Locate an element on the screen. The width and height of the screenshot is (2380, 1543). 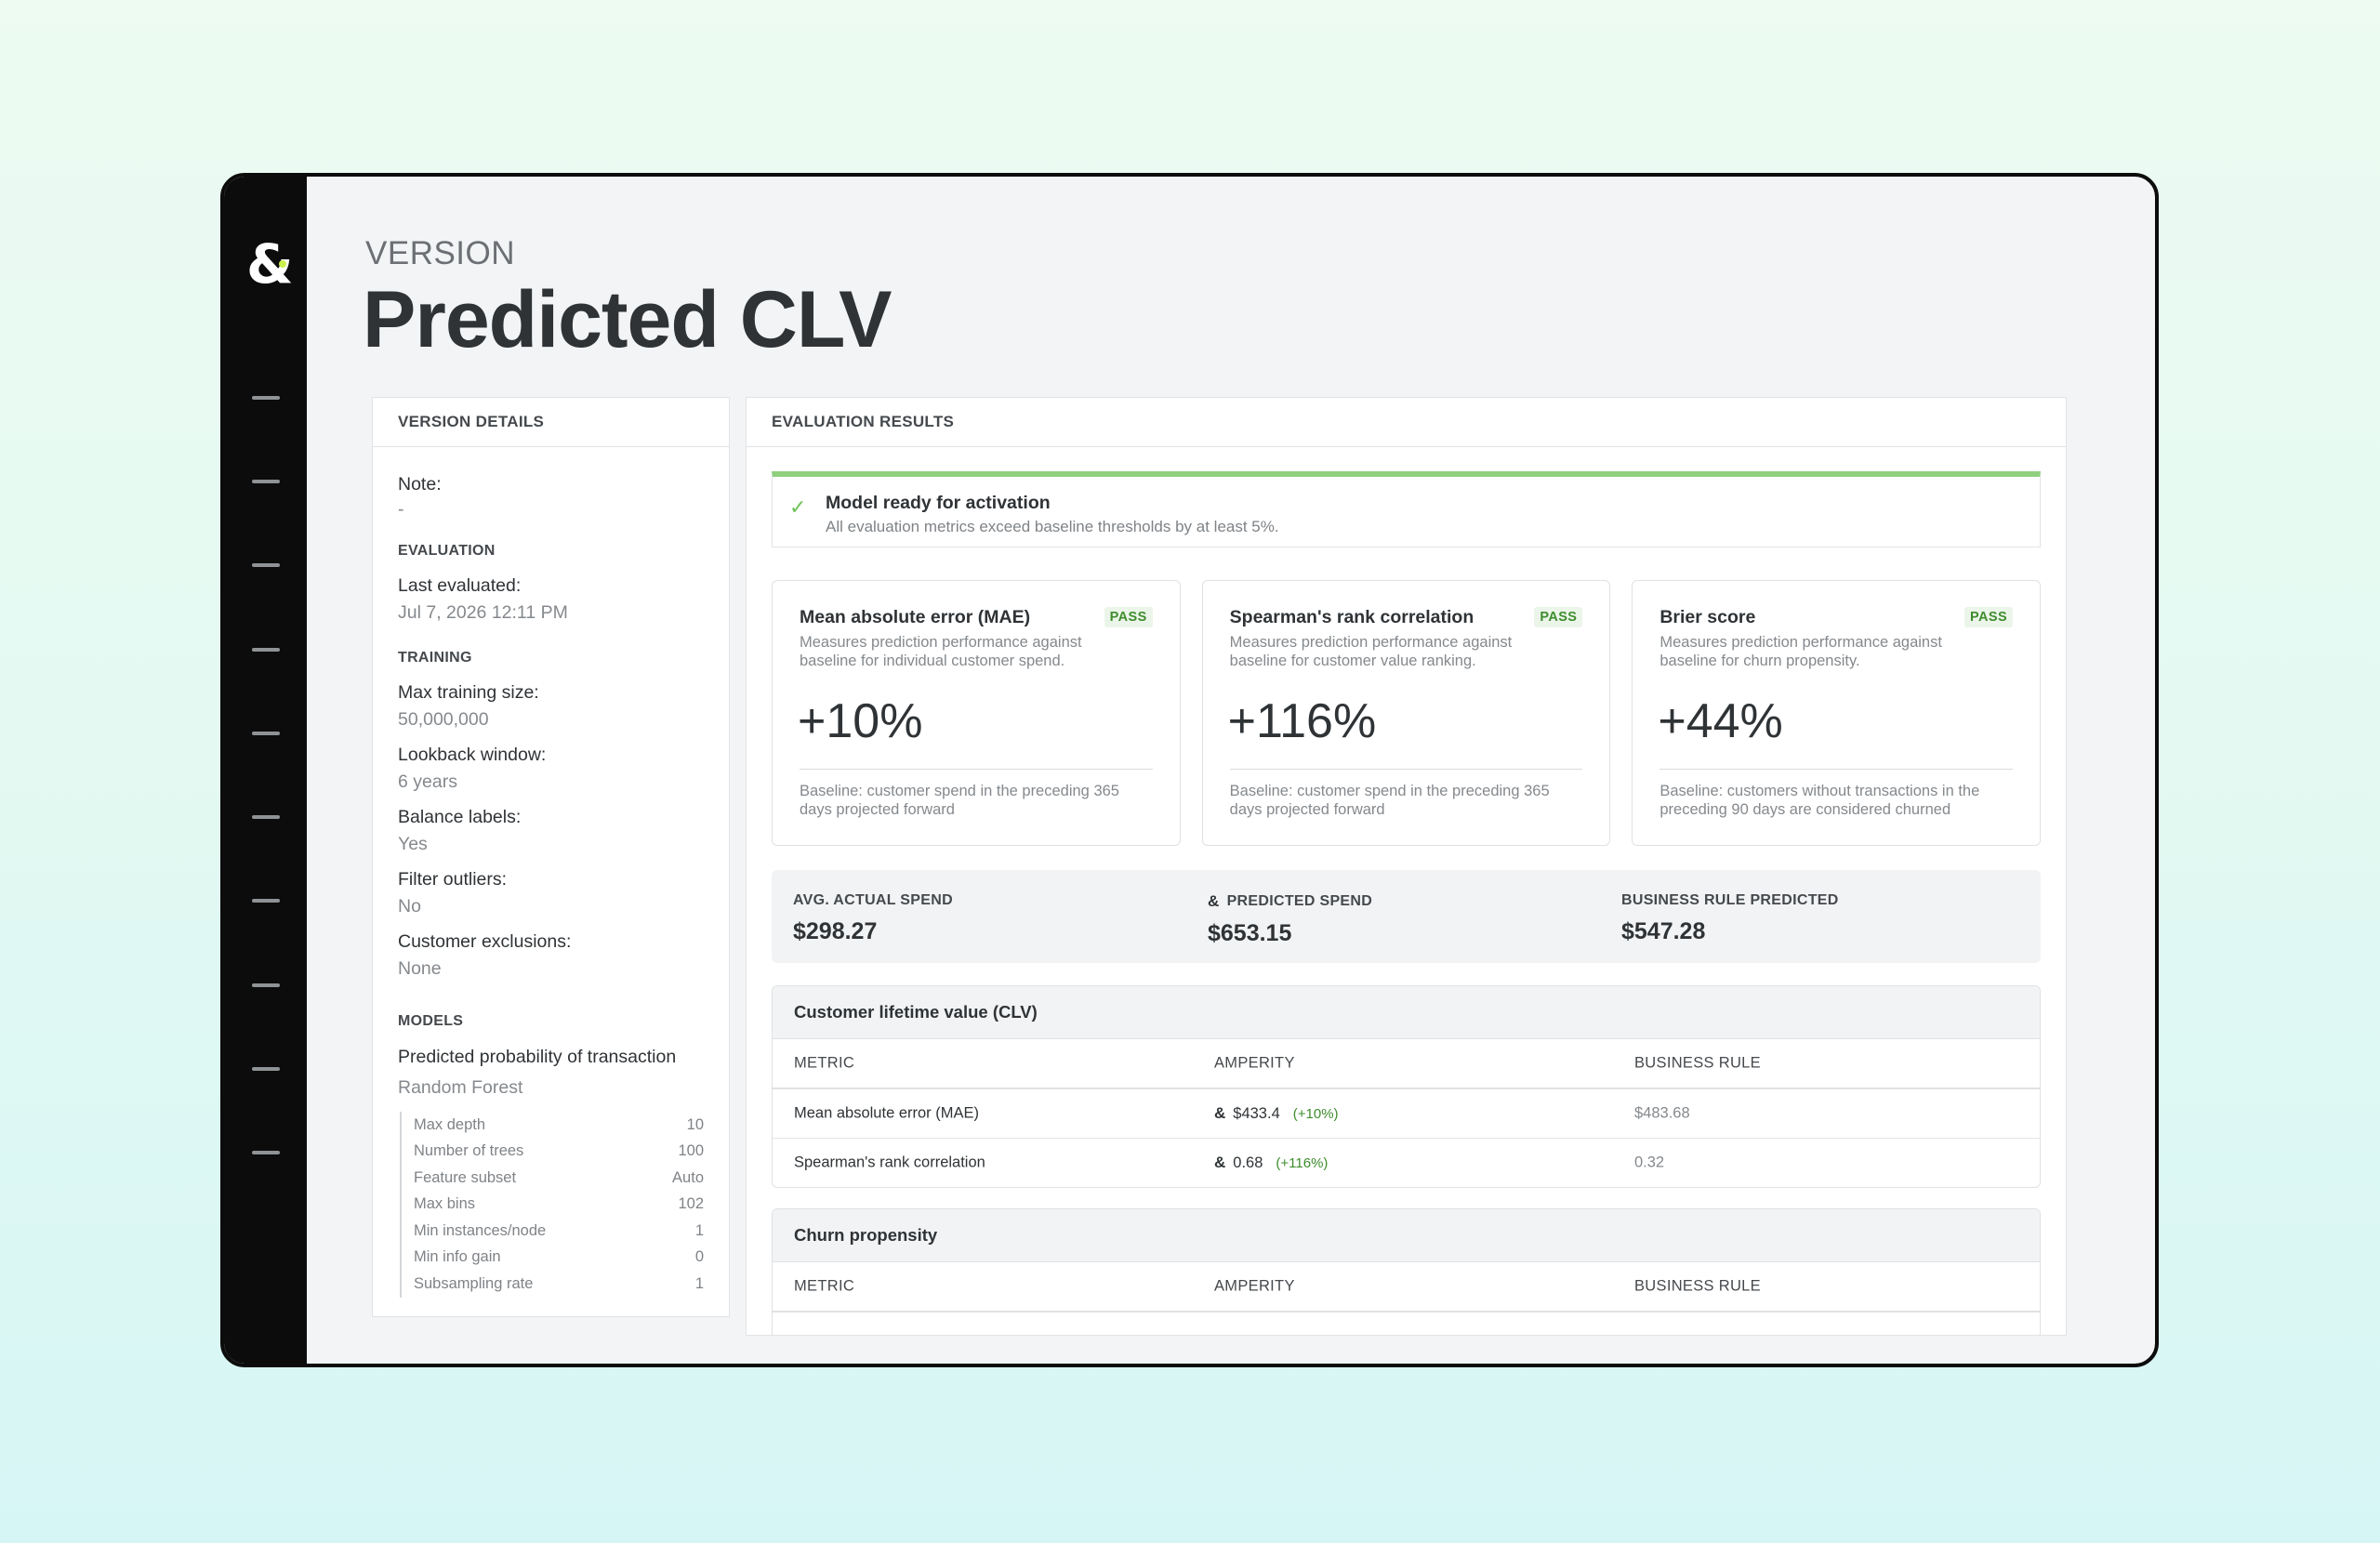
param-name: Max depth is located at coordinates (450, 1124).